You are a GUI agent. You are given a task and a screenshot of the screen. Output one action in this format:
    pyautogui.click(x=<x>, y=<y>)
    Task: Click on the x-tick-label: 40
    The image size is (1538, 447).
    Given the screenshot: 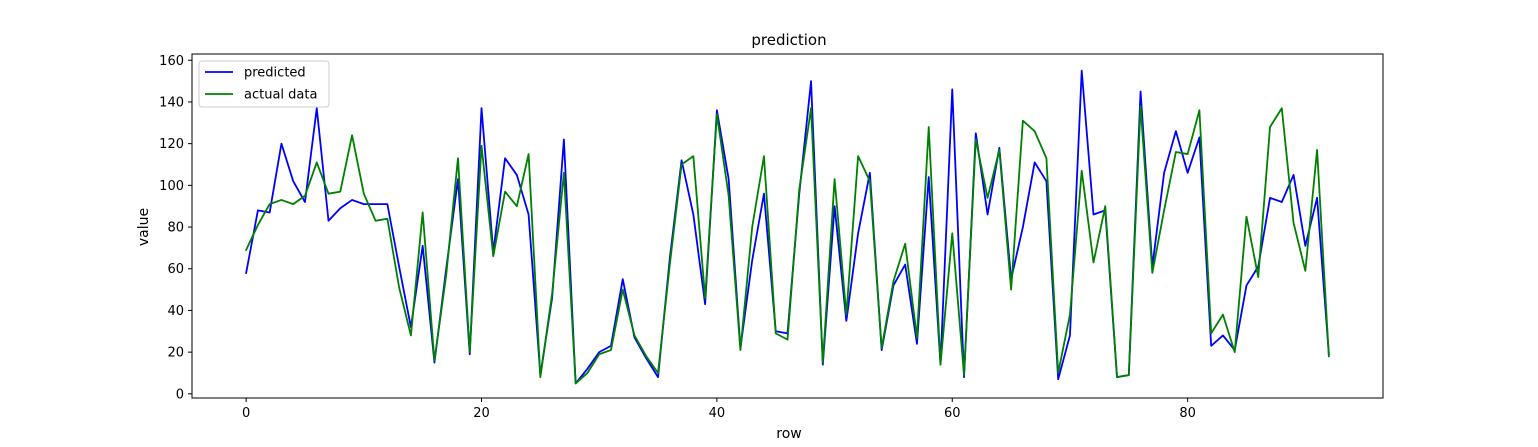 What is the action you would take?
    pyautogui.click(x=717, y=413)
    